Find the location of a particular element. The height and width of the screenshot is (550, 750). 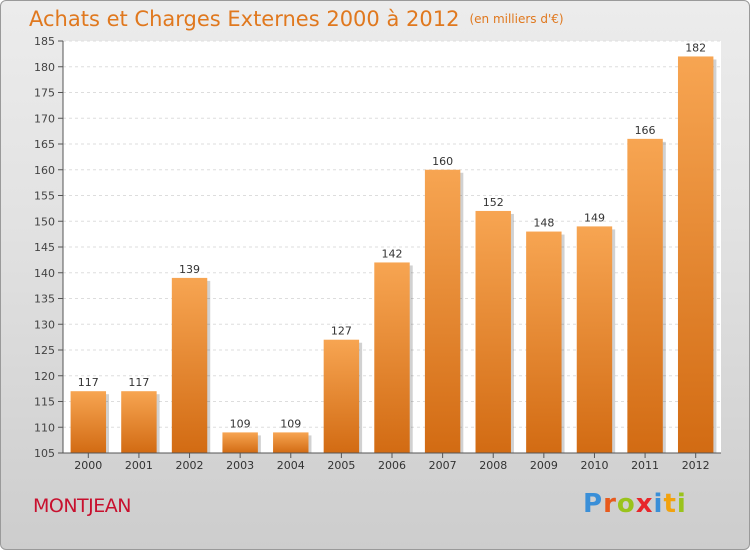

y-tick-label: 185 is located at coordinates (44, 41).